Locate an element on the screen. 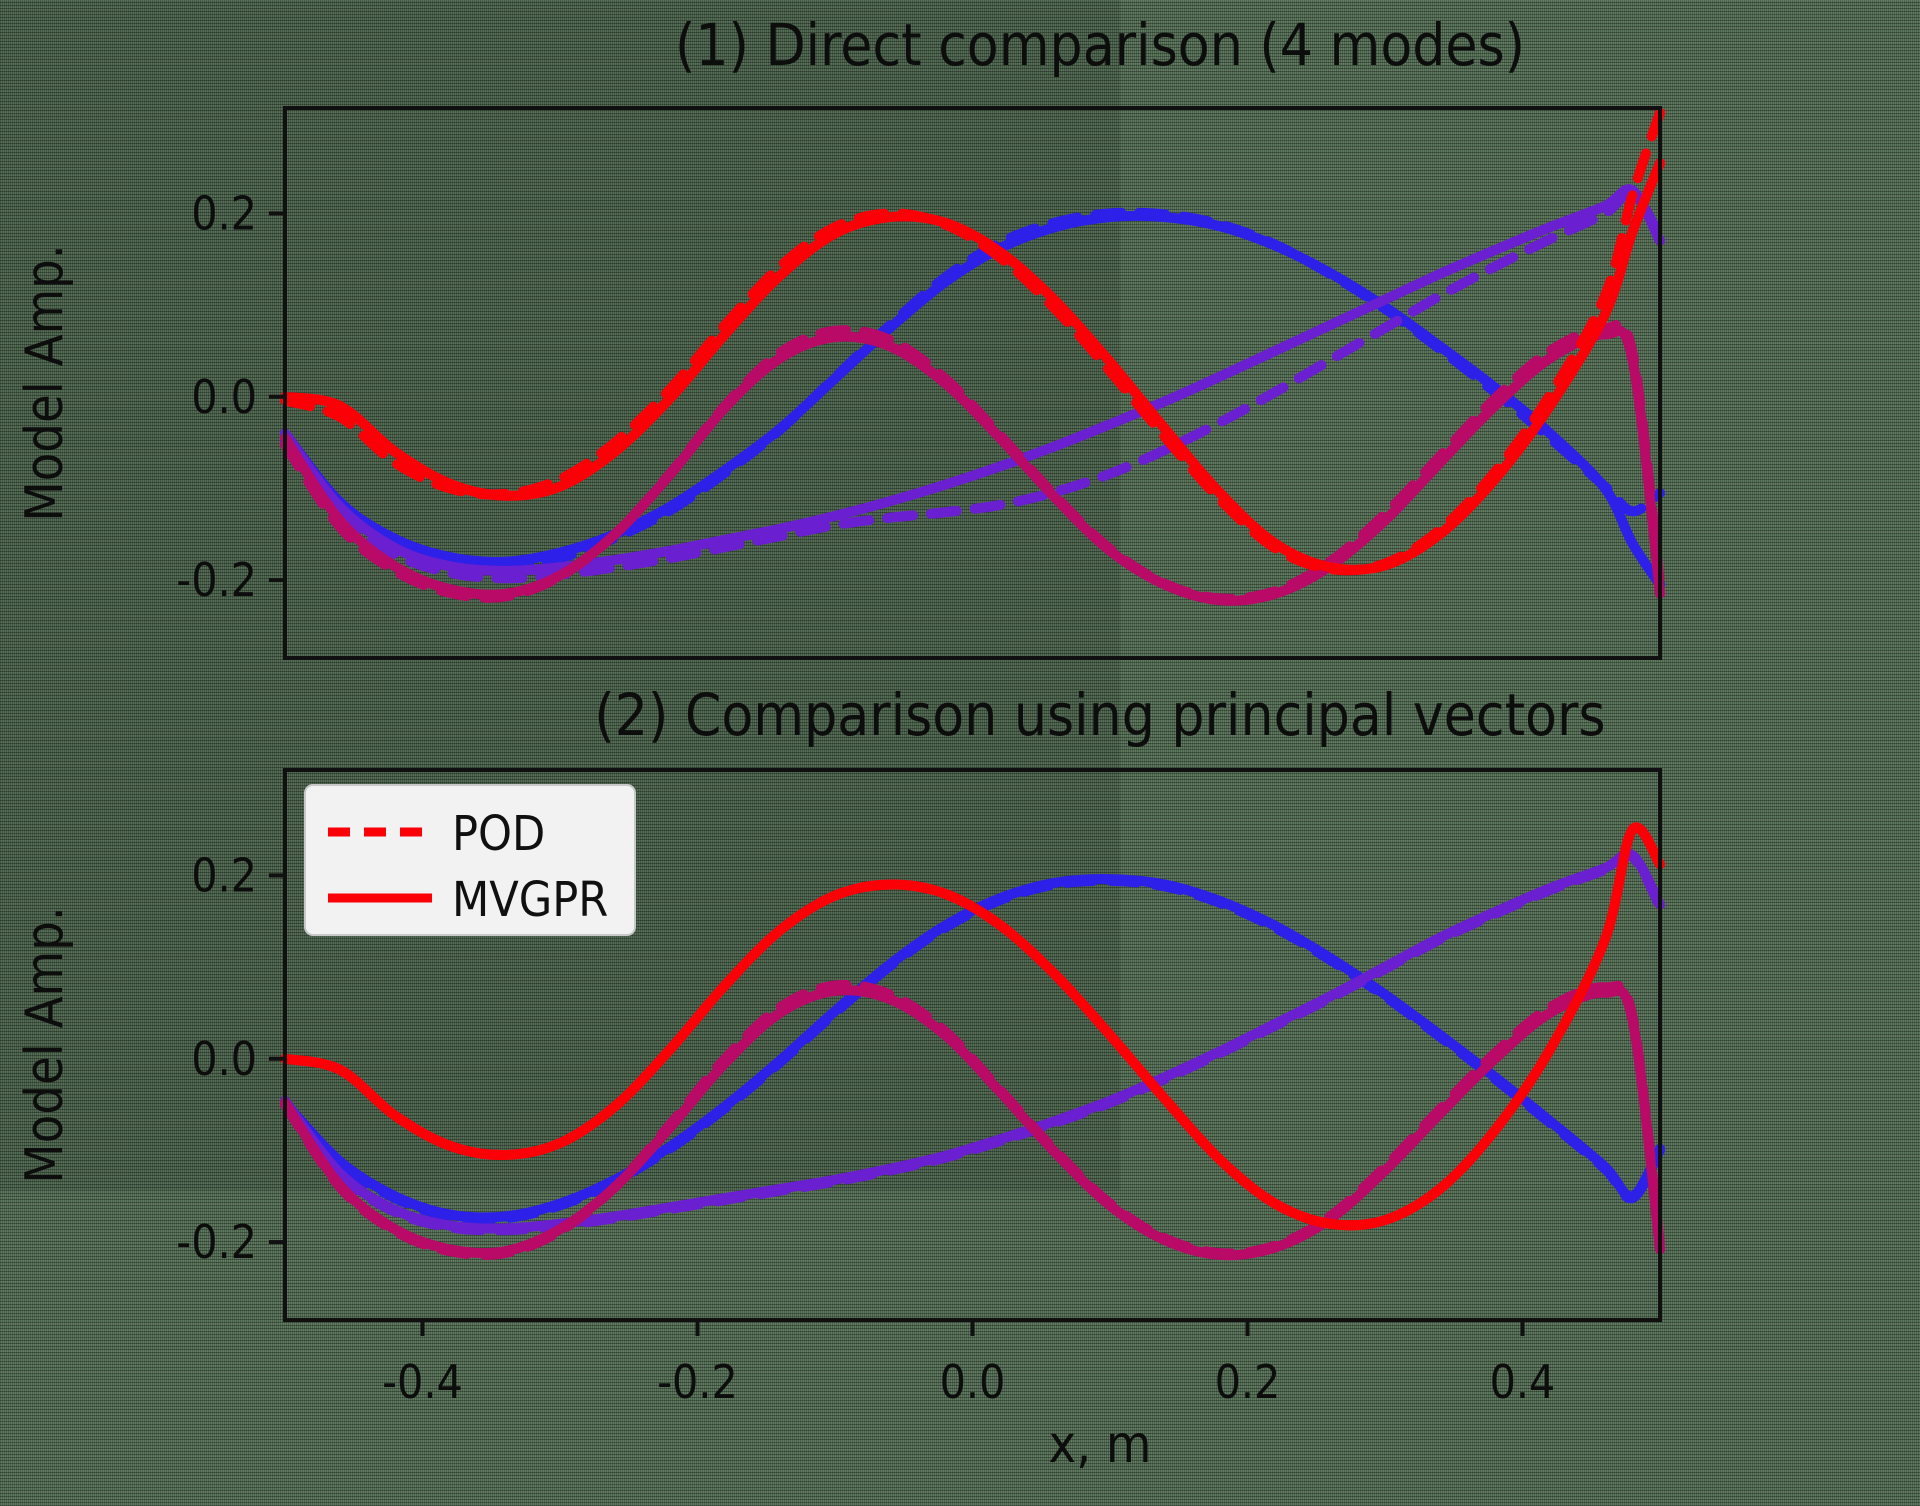 This screenshot has width=1920, height=1506. panel-2-y-ticks: -0.2 0.0 0.2 is located at coordinates (230, 1058).